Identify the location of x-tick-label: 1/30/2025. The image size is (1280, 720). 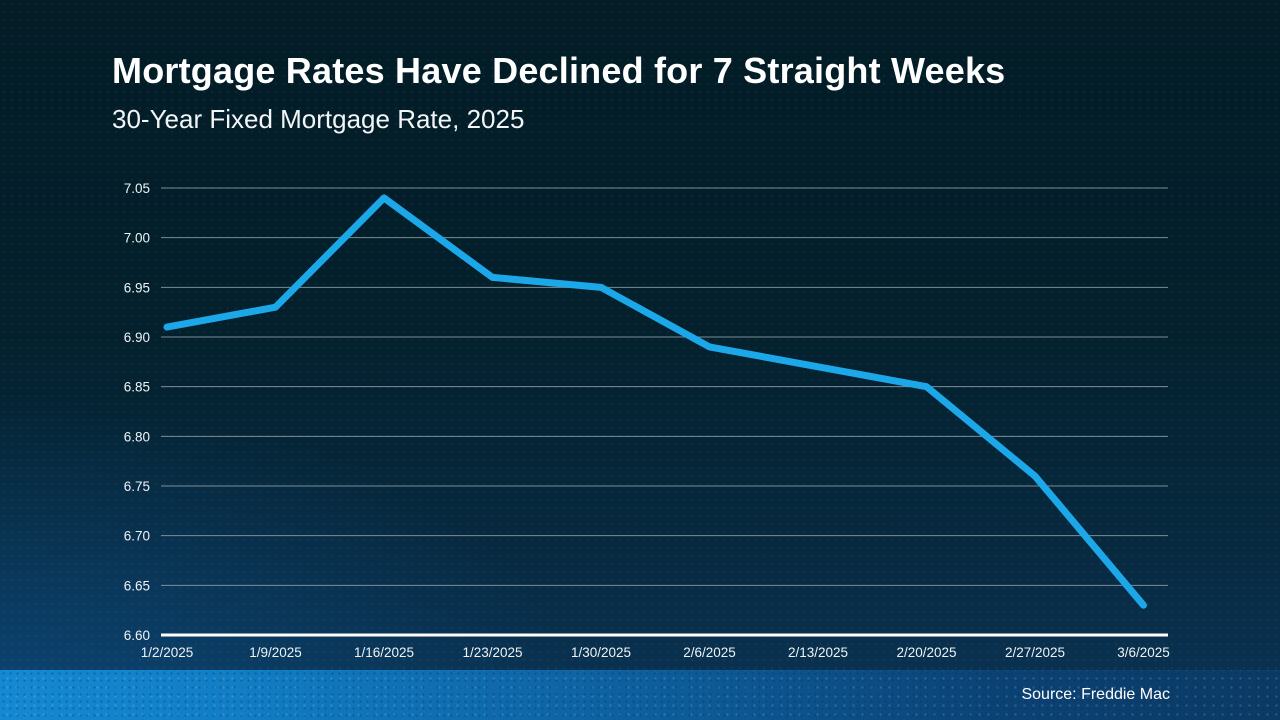
(601, 652).